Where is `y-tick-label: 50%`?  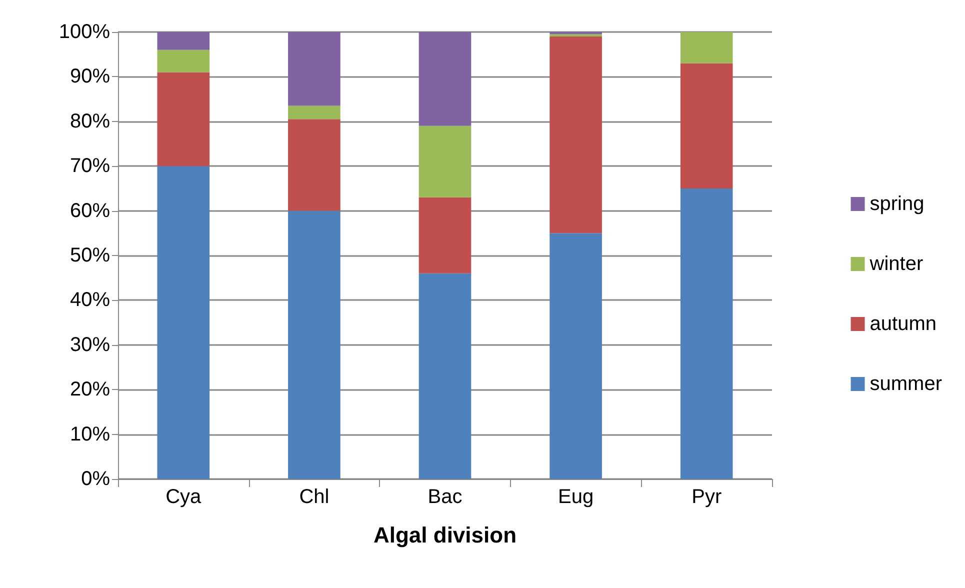 y-tick-label: 50% is located at coordinates (90, 255).